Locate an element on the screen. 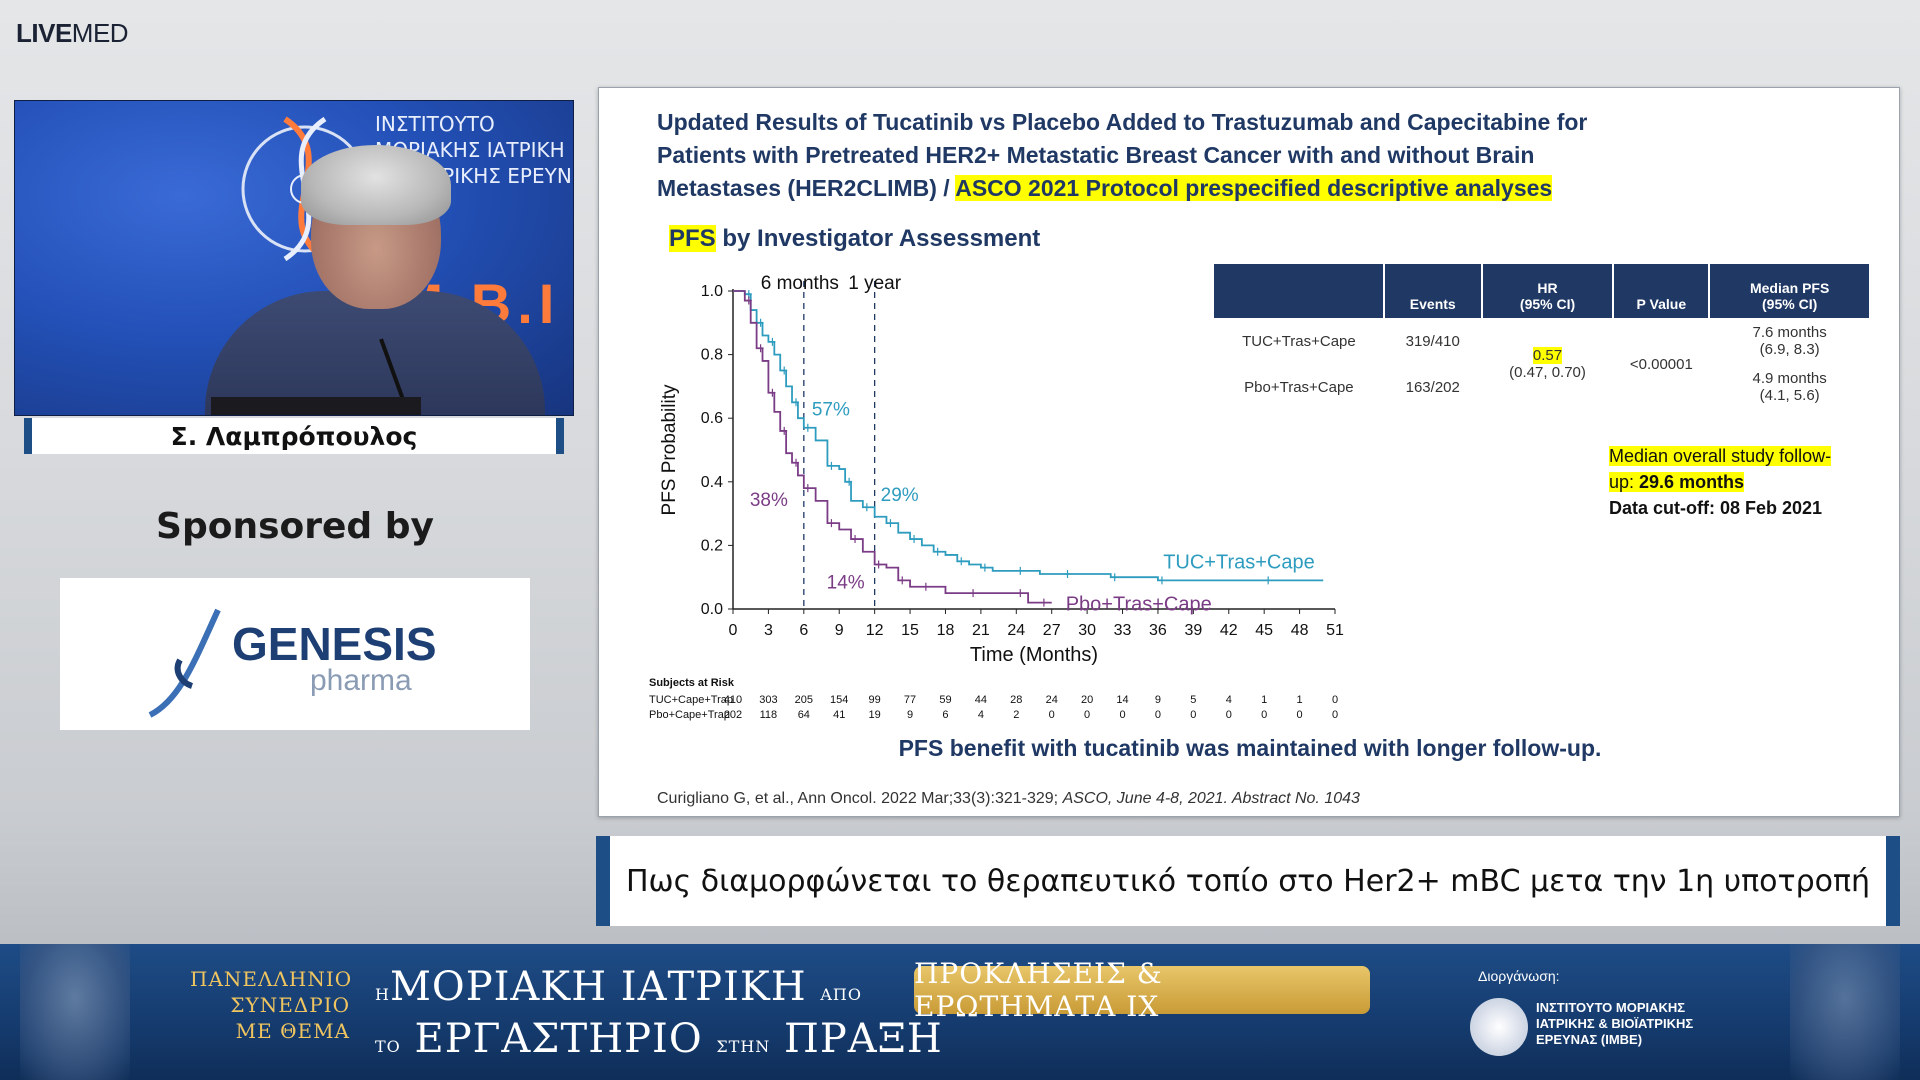  y-tick-label: 0.4 is located at coordinates (712, 482).